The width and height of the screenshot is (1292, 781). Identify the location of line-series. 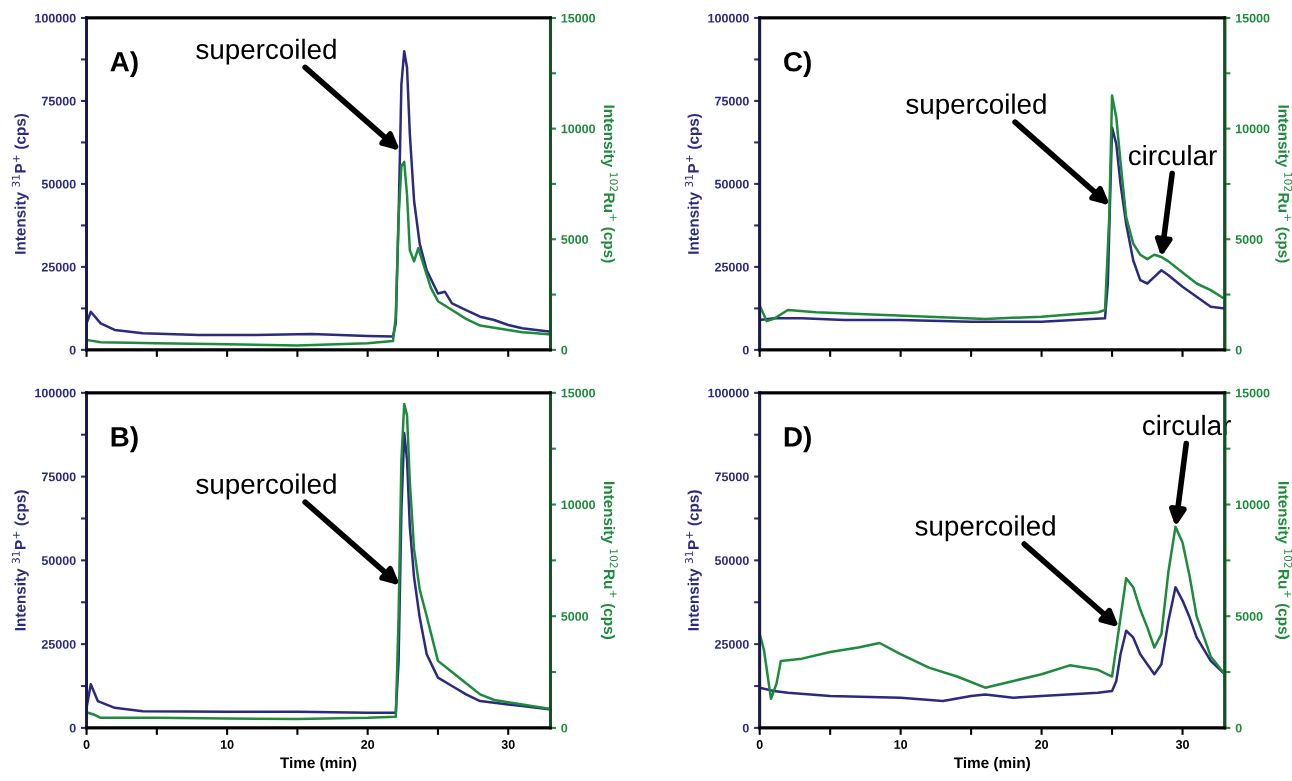
(318, 253).